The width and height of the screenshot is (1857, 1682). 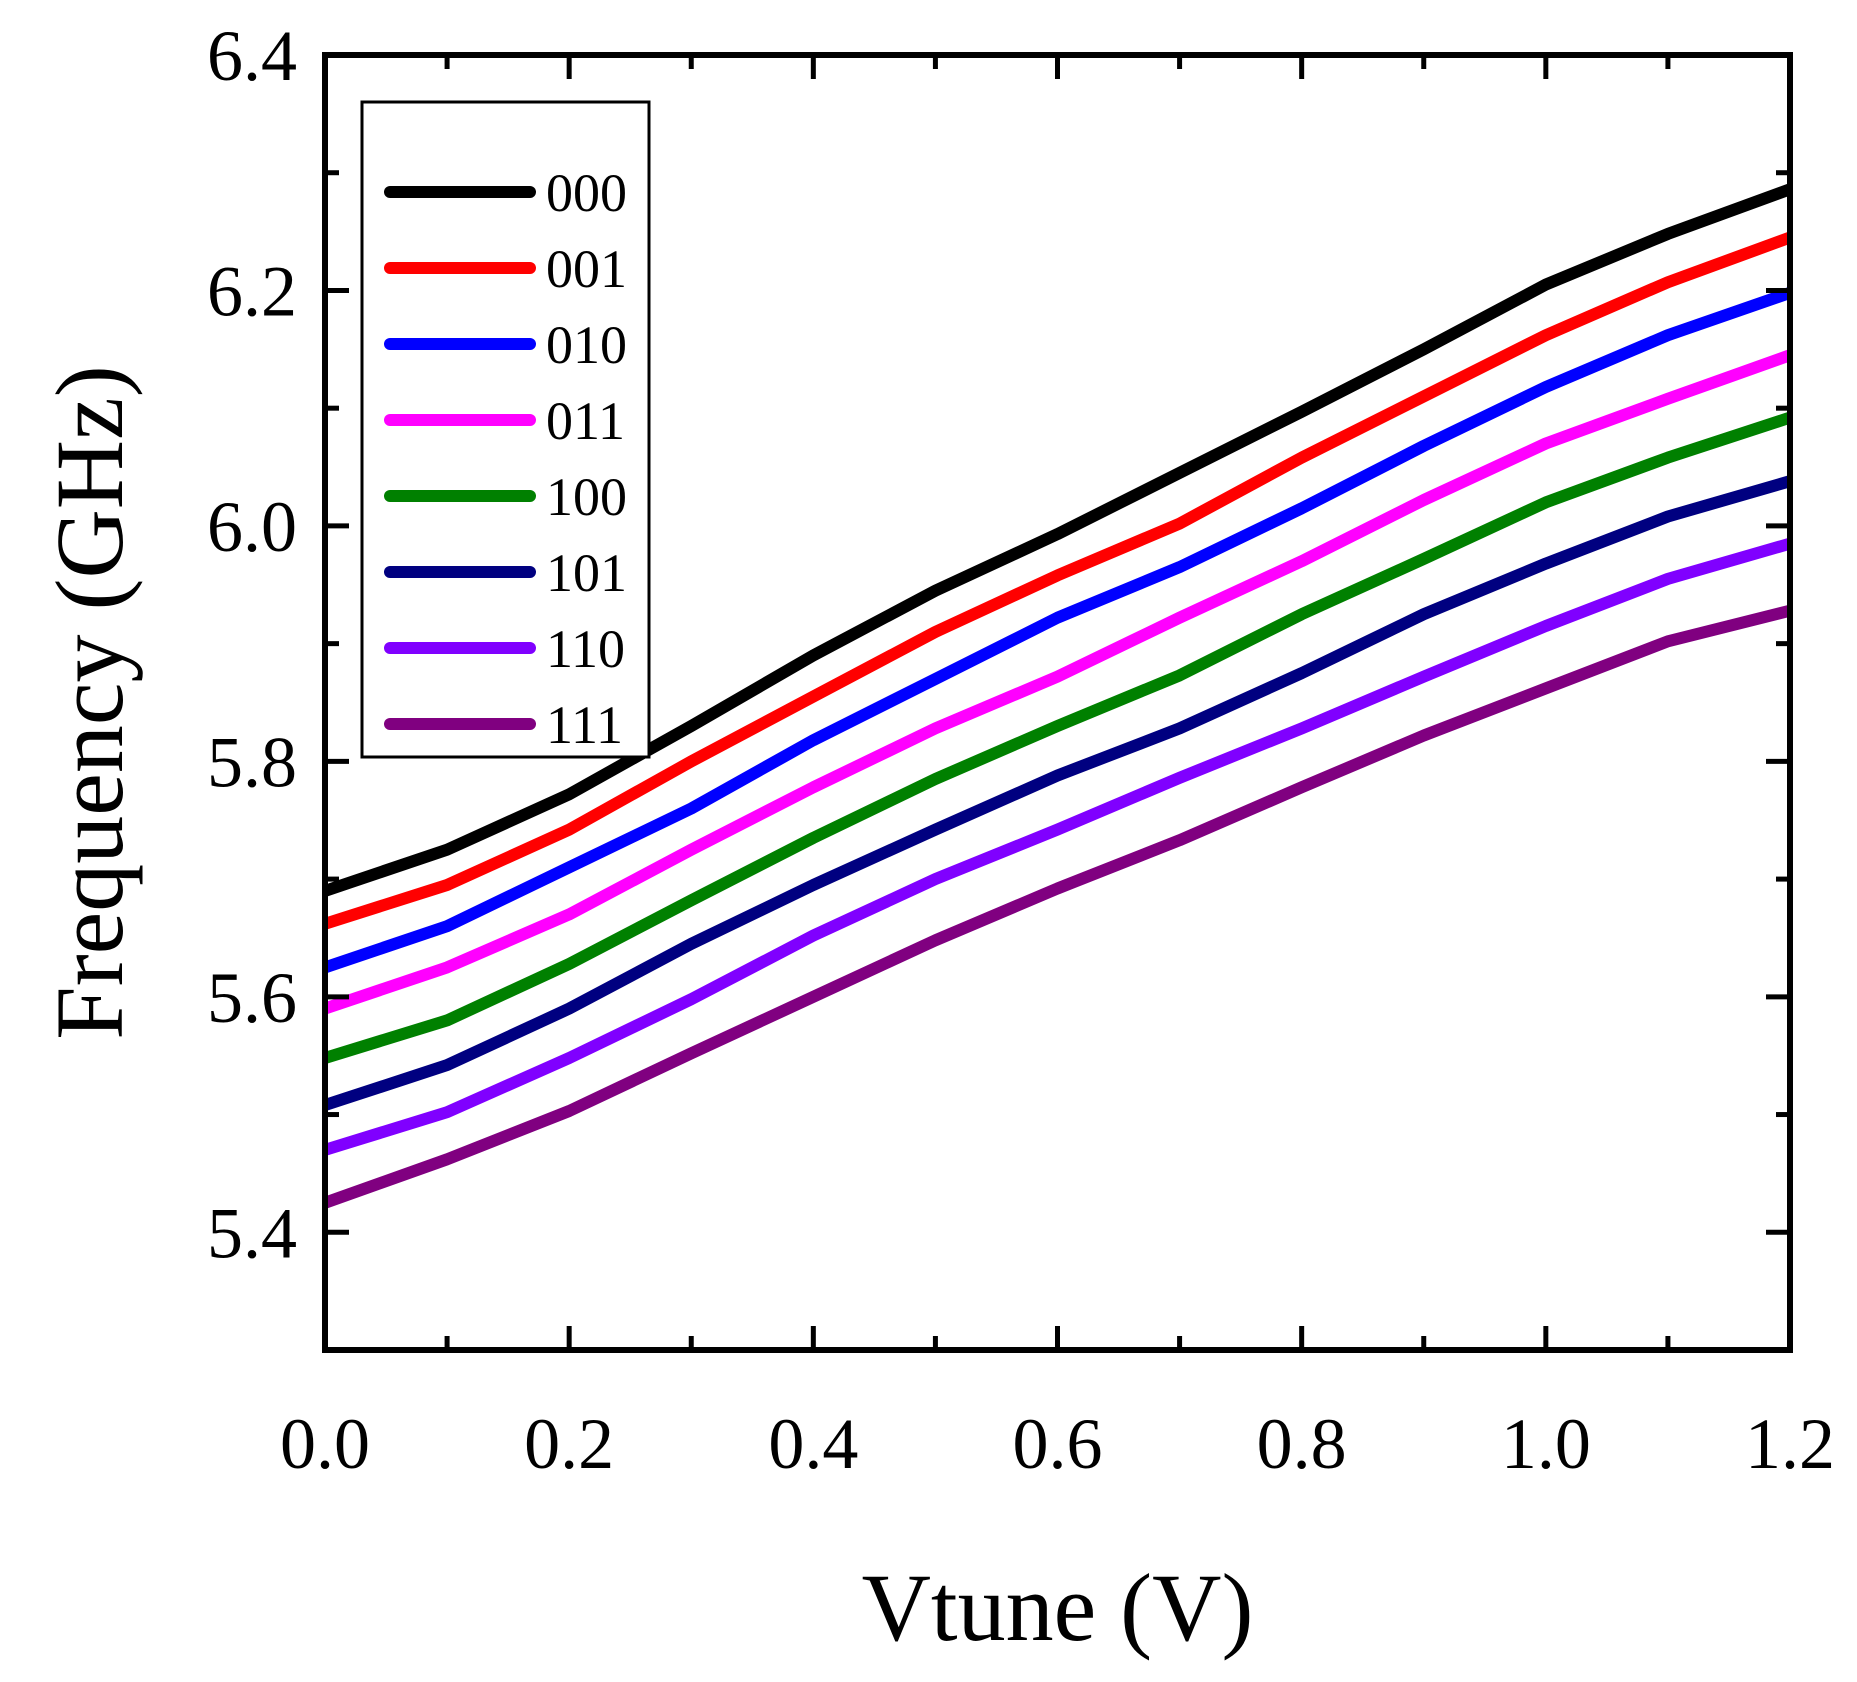 What do you see at coordinates (1546, 1444) in the screenshot?
I see `x-tick-label: 1.0` at bounding box center [1546, 1444].